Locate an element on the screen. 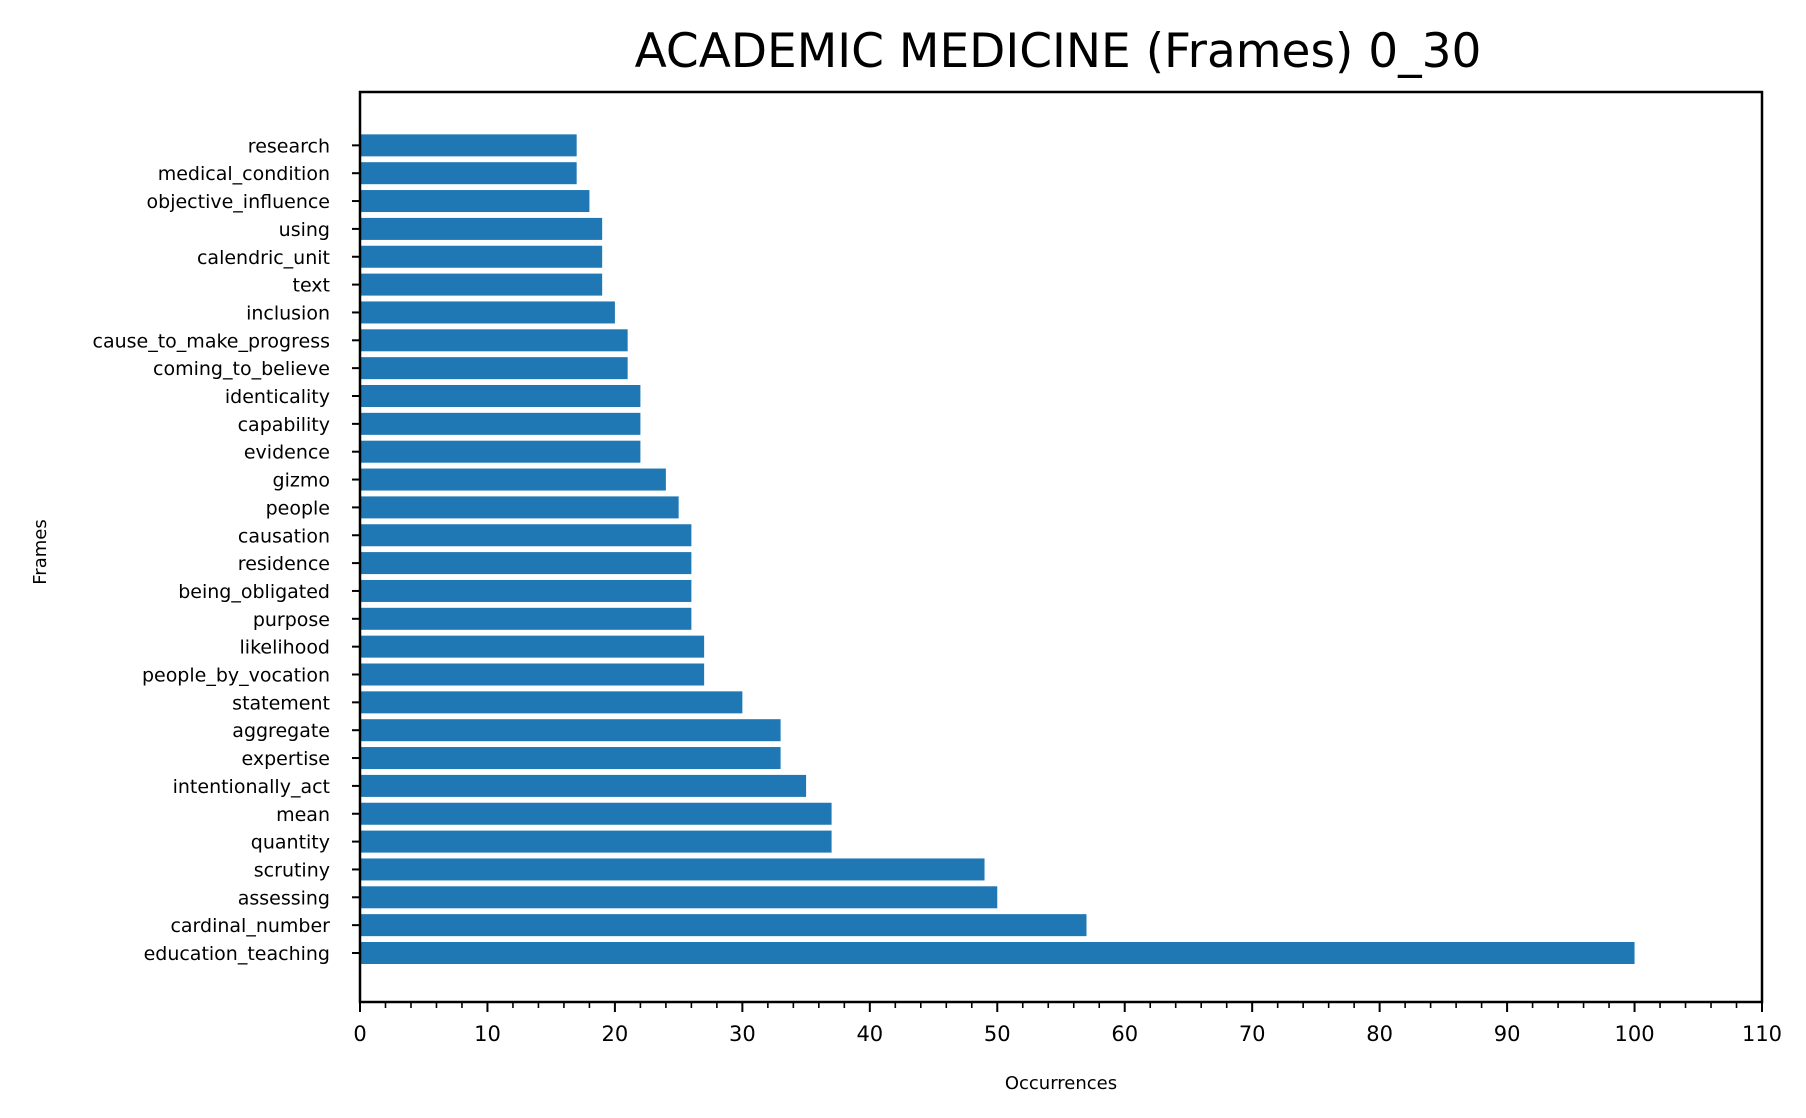  y-tick-label: expertise is located at coordinates (286, 759).